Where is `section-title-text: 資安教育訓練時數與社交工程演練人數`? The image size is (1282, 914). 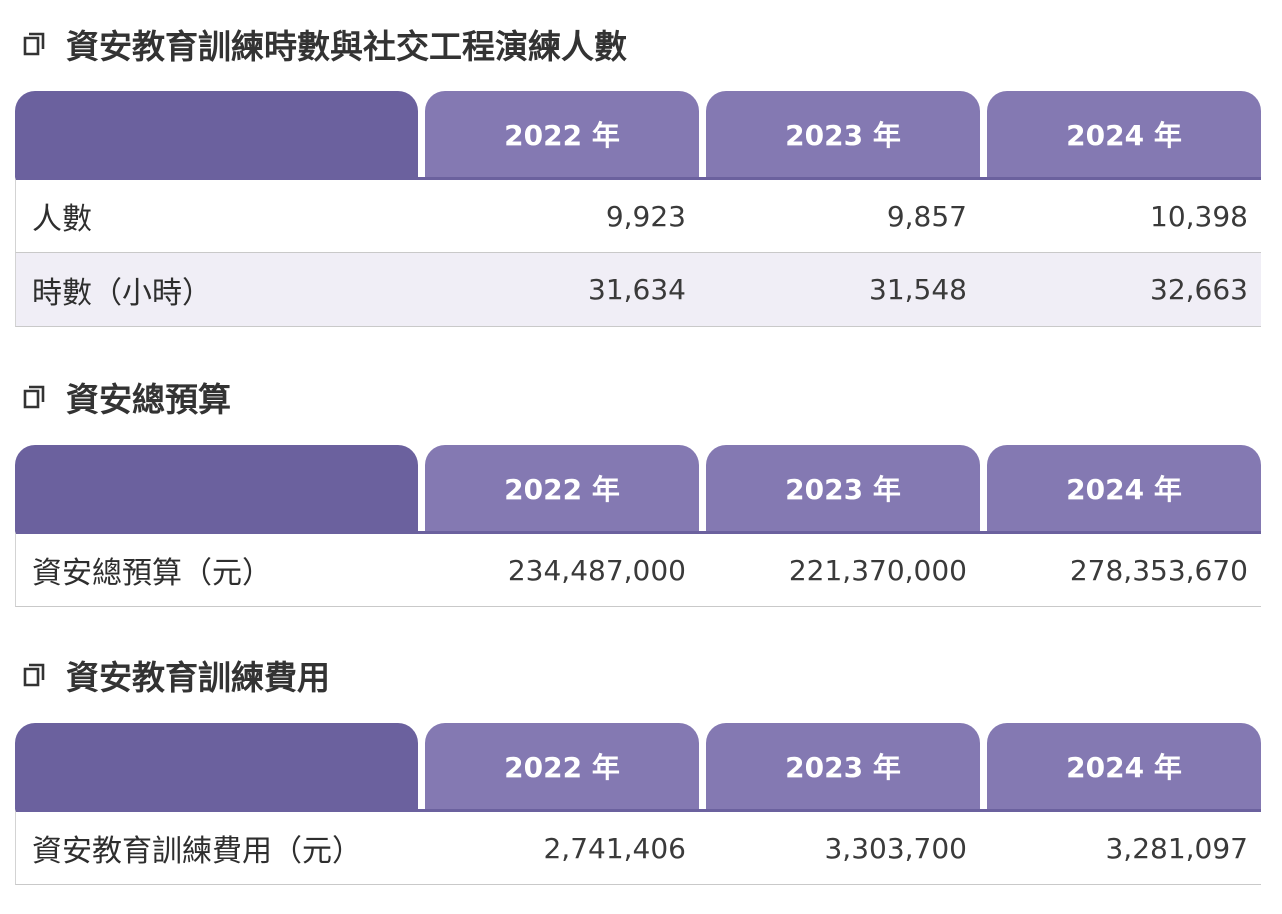
section-title-text: 資安教育訓練時數與社交工程演練人數 is located at coordinates (346, 46).